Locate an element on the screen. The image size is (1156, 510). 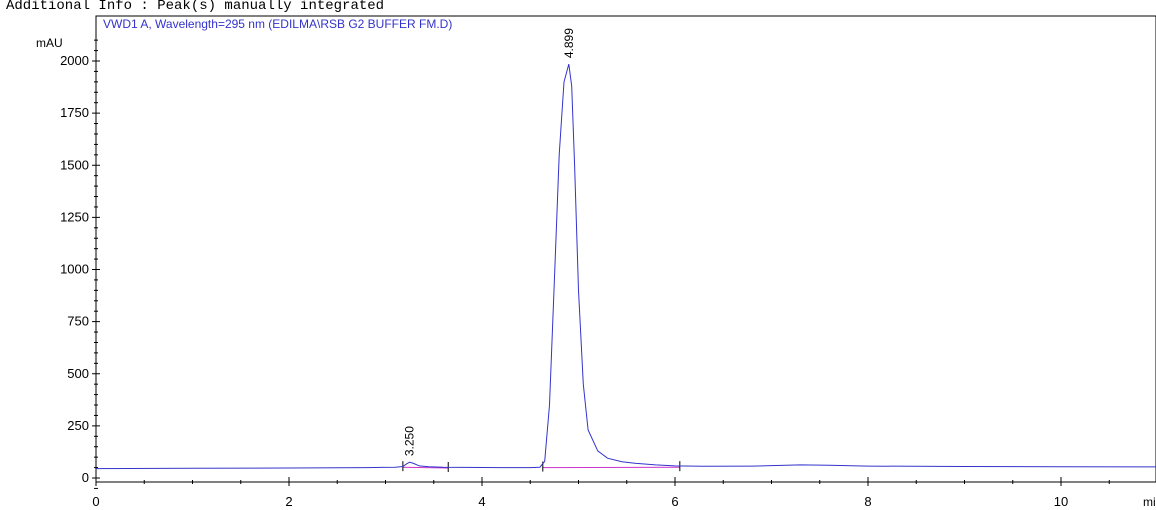
x-tick-label: 0 is located at coordinates (95, 501).